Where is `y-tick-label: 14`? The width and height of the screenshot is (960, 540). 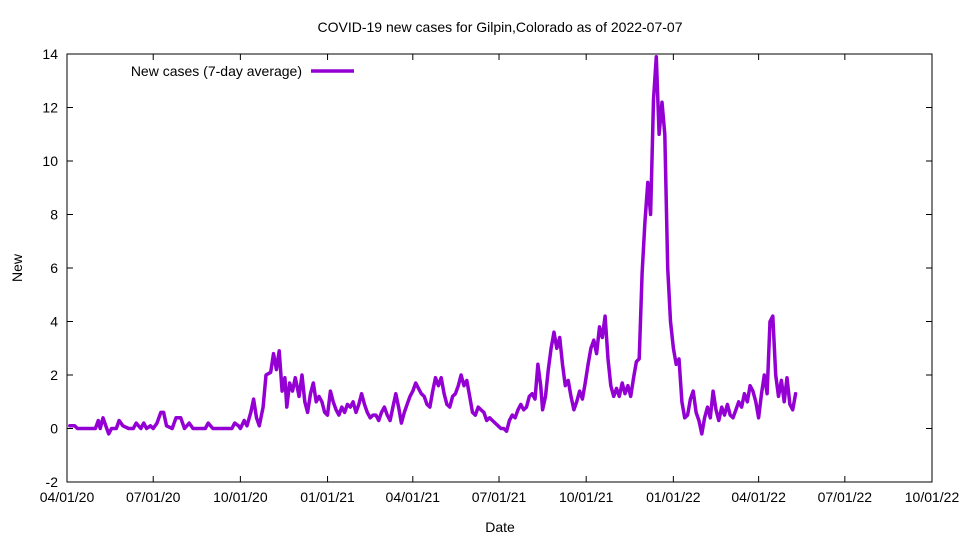
y-tick-label: 14 is located at coordinates (50, 54).